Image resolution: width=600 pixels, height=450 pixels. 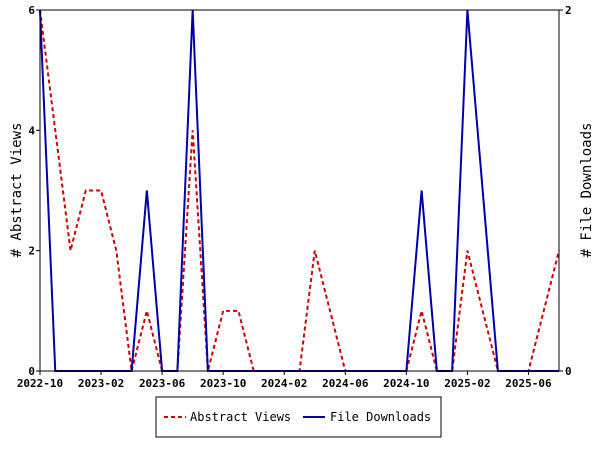 What do you see at coordinates (240, 417) in the screenshot?
I see `legend-label-abstract-views: Abstract Views` at bounding box center [240, 417].